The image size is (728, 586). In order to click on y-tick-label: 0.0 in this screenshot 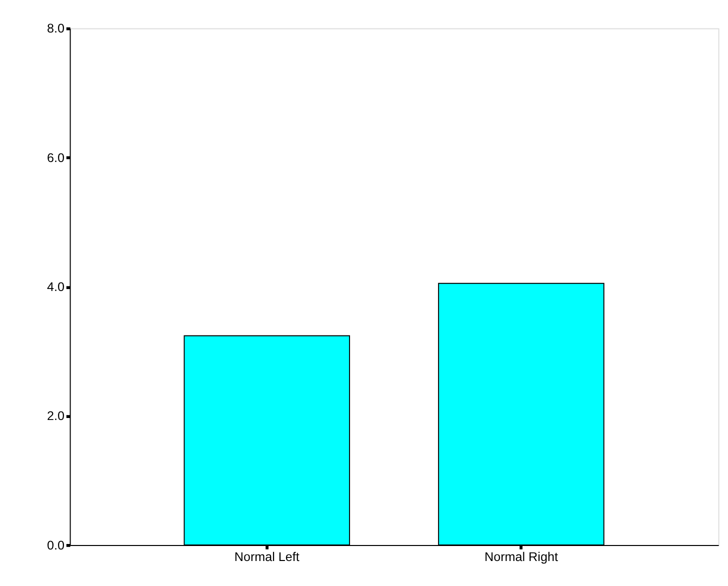, I will do `click(55, 545)`.